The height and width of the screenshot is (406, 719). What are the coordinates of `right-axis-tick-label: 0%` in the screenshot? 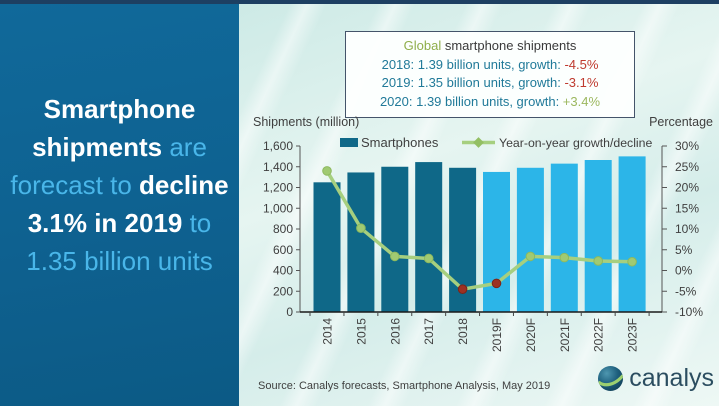 It's located at (684, 271).